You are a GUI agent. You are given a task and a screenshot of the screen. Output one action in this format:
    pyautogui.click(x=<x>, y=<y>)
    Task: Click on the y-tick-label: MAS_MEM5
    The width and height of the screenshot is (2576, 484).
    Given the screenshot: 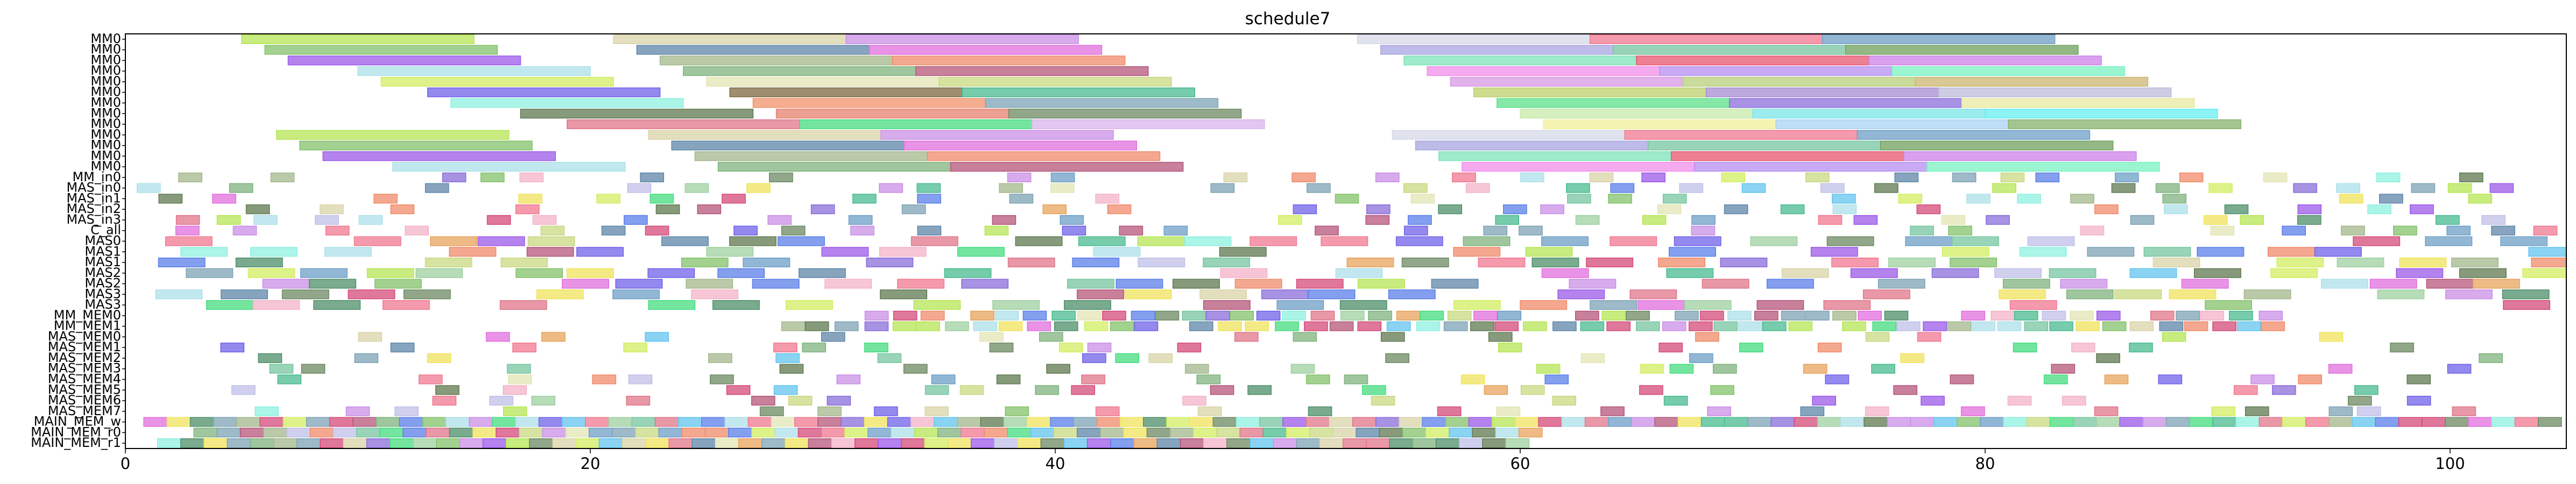 What is the action you would take?
    pyautogui.click(x=84, y=390)
    